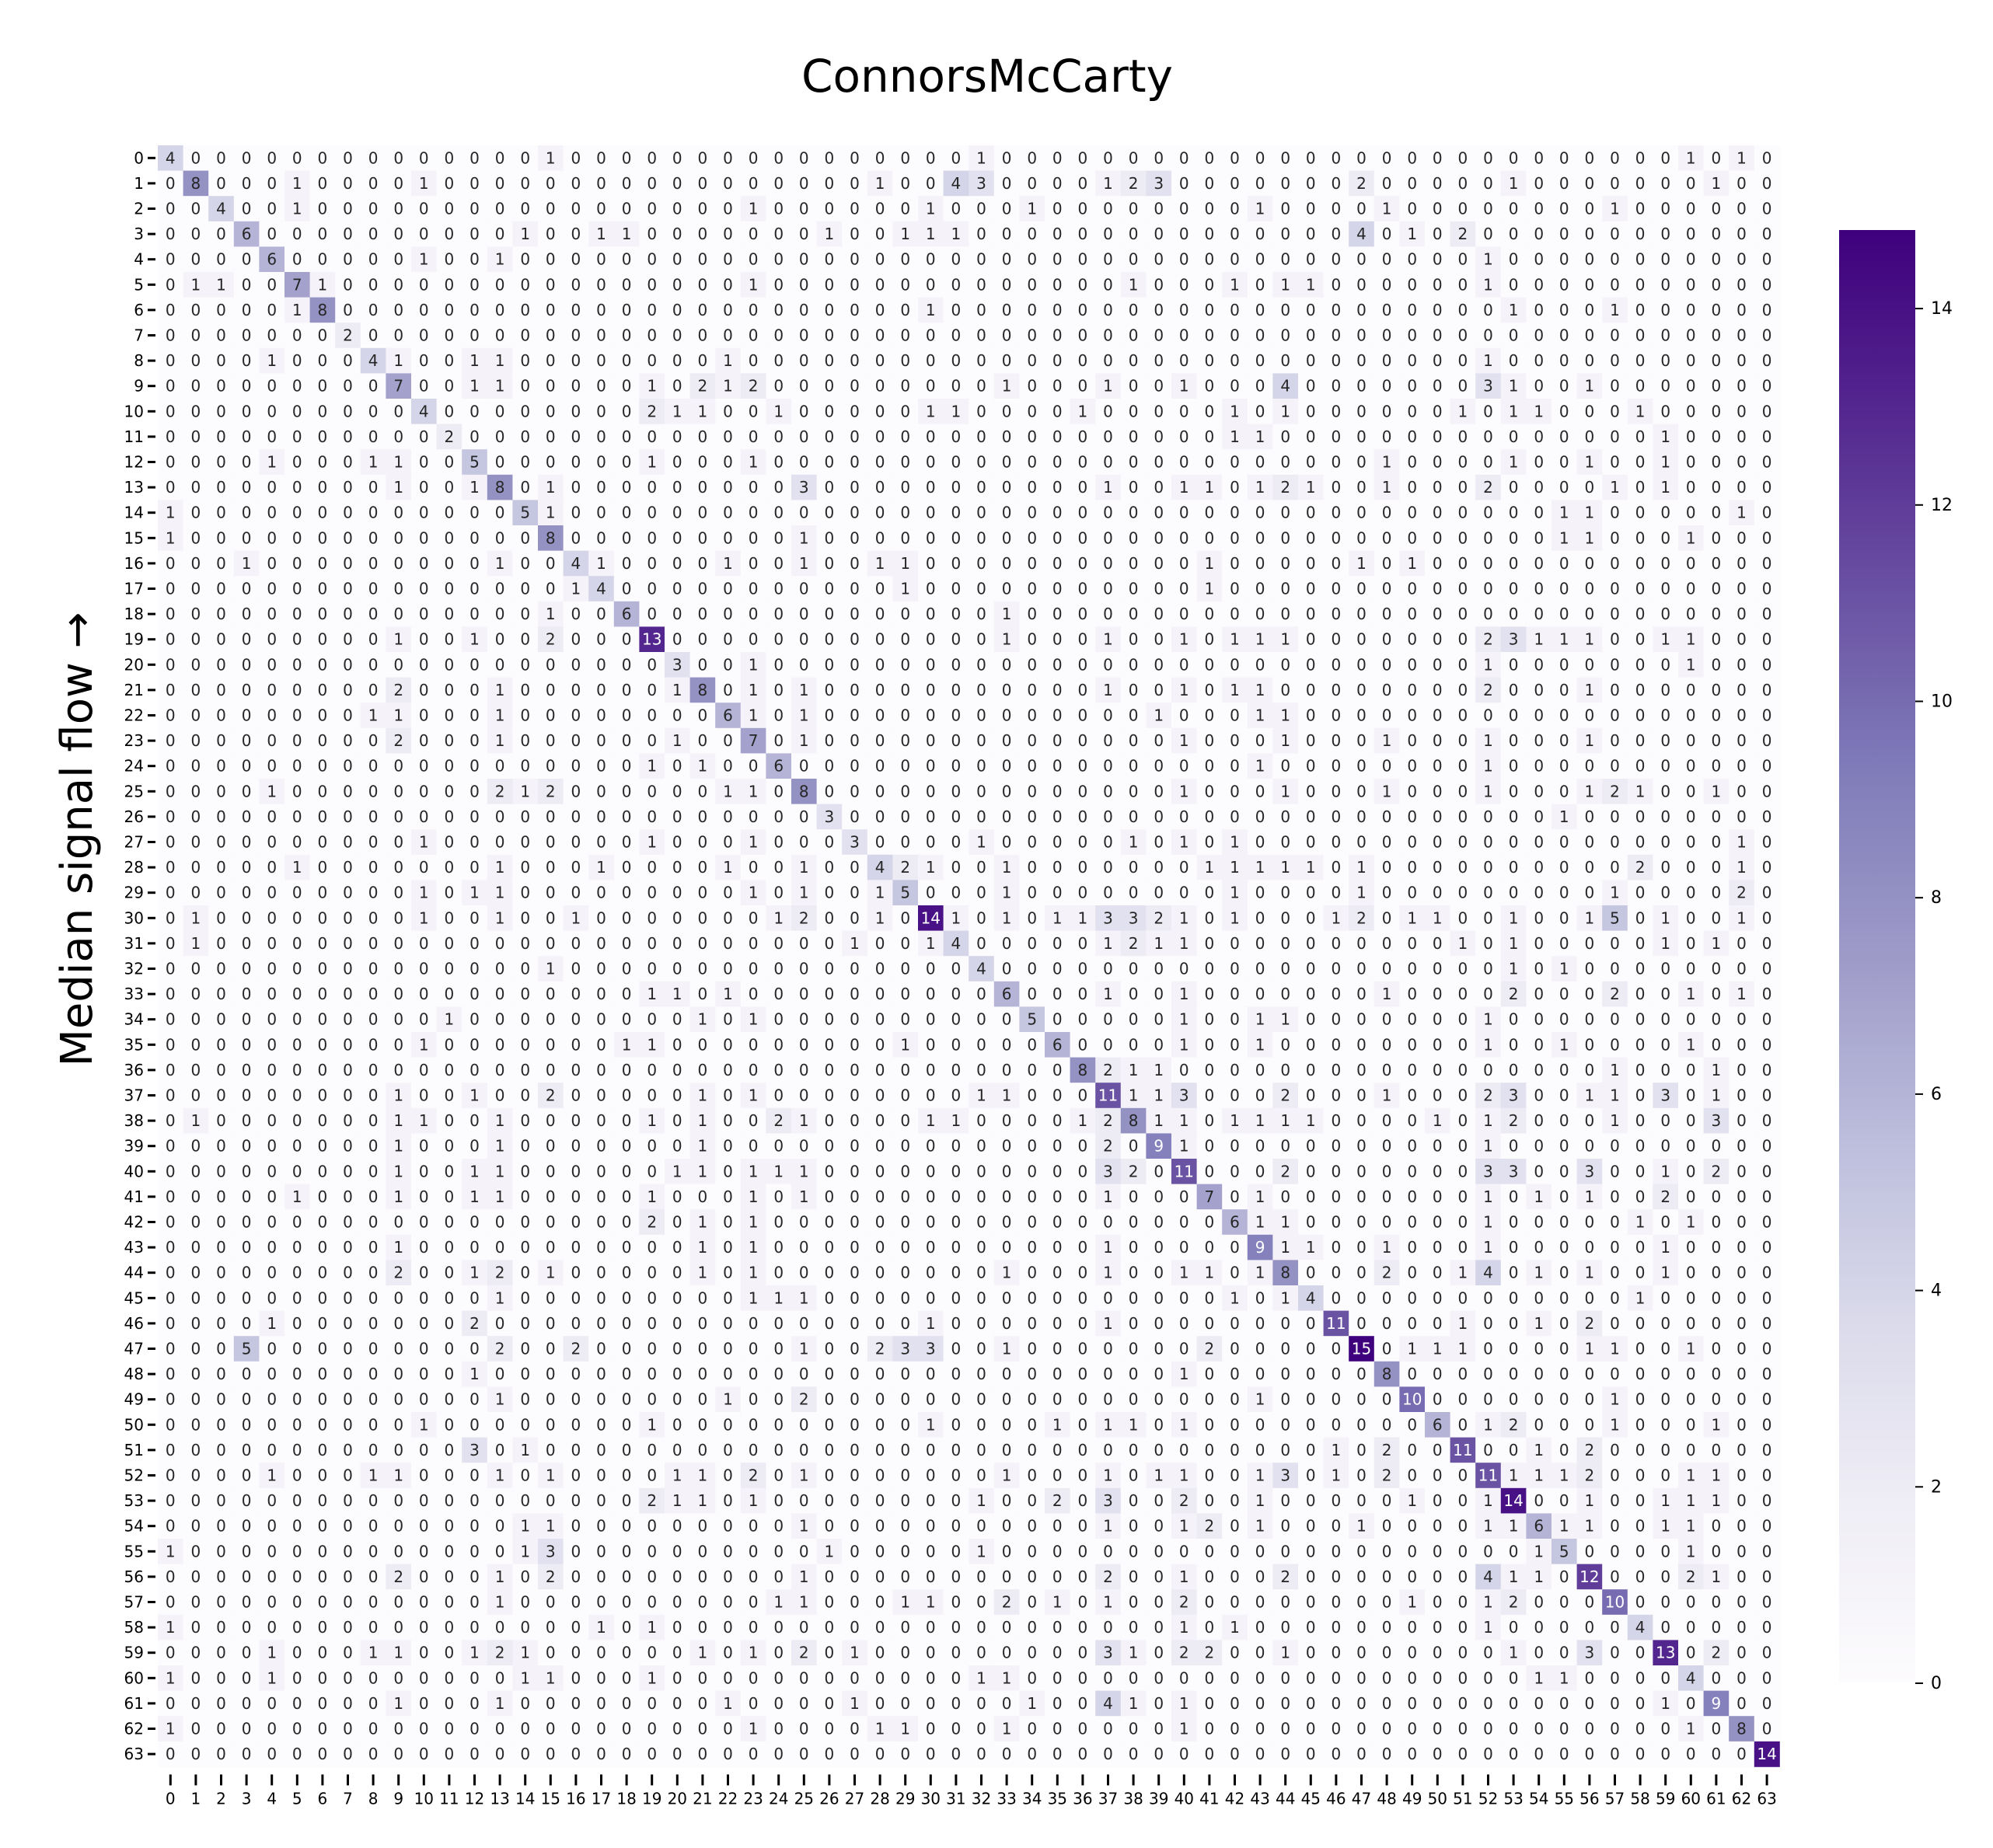 The width and height of the screenshot is (1993, 1848). I want to click on cell-value-label: 6, so click(247, 234).